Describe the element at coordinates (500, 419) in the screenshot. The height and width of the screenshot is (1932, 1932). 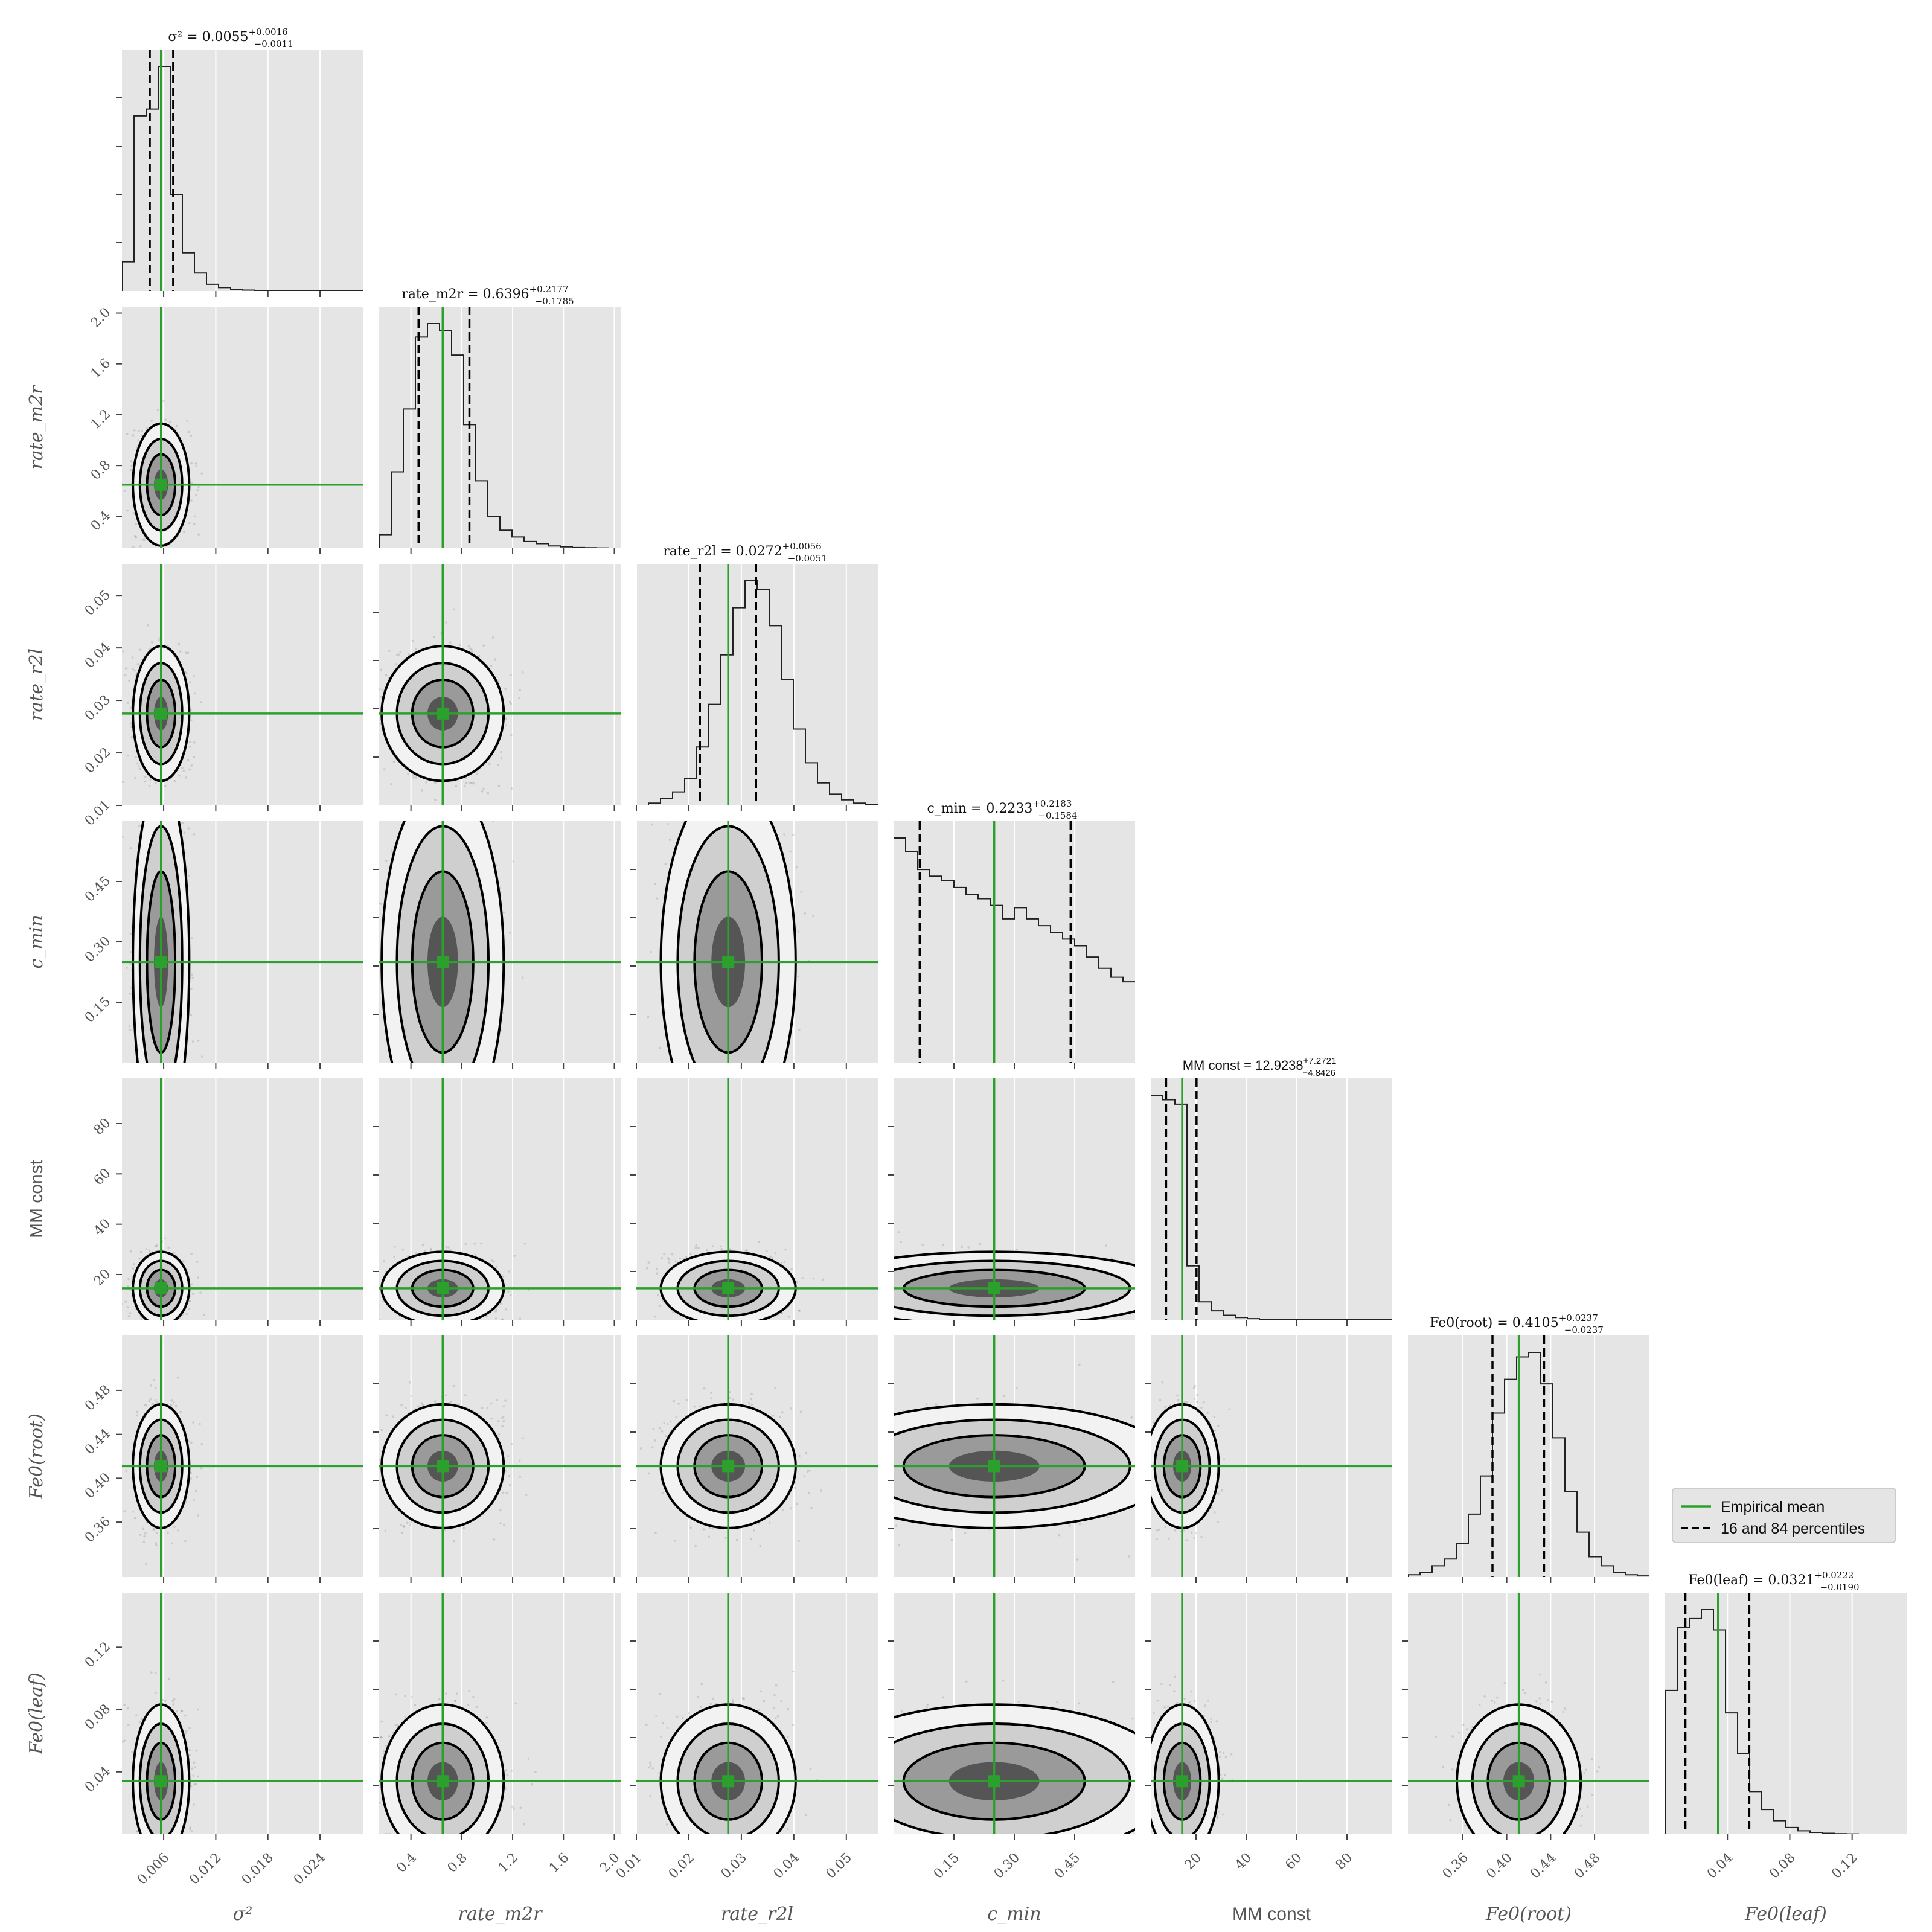
I see `panel-1-1: rate_m2r = 0.6396+0.2177 −0.1785` at that location.